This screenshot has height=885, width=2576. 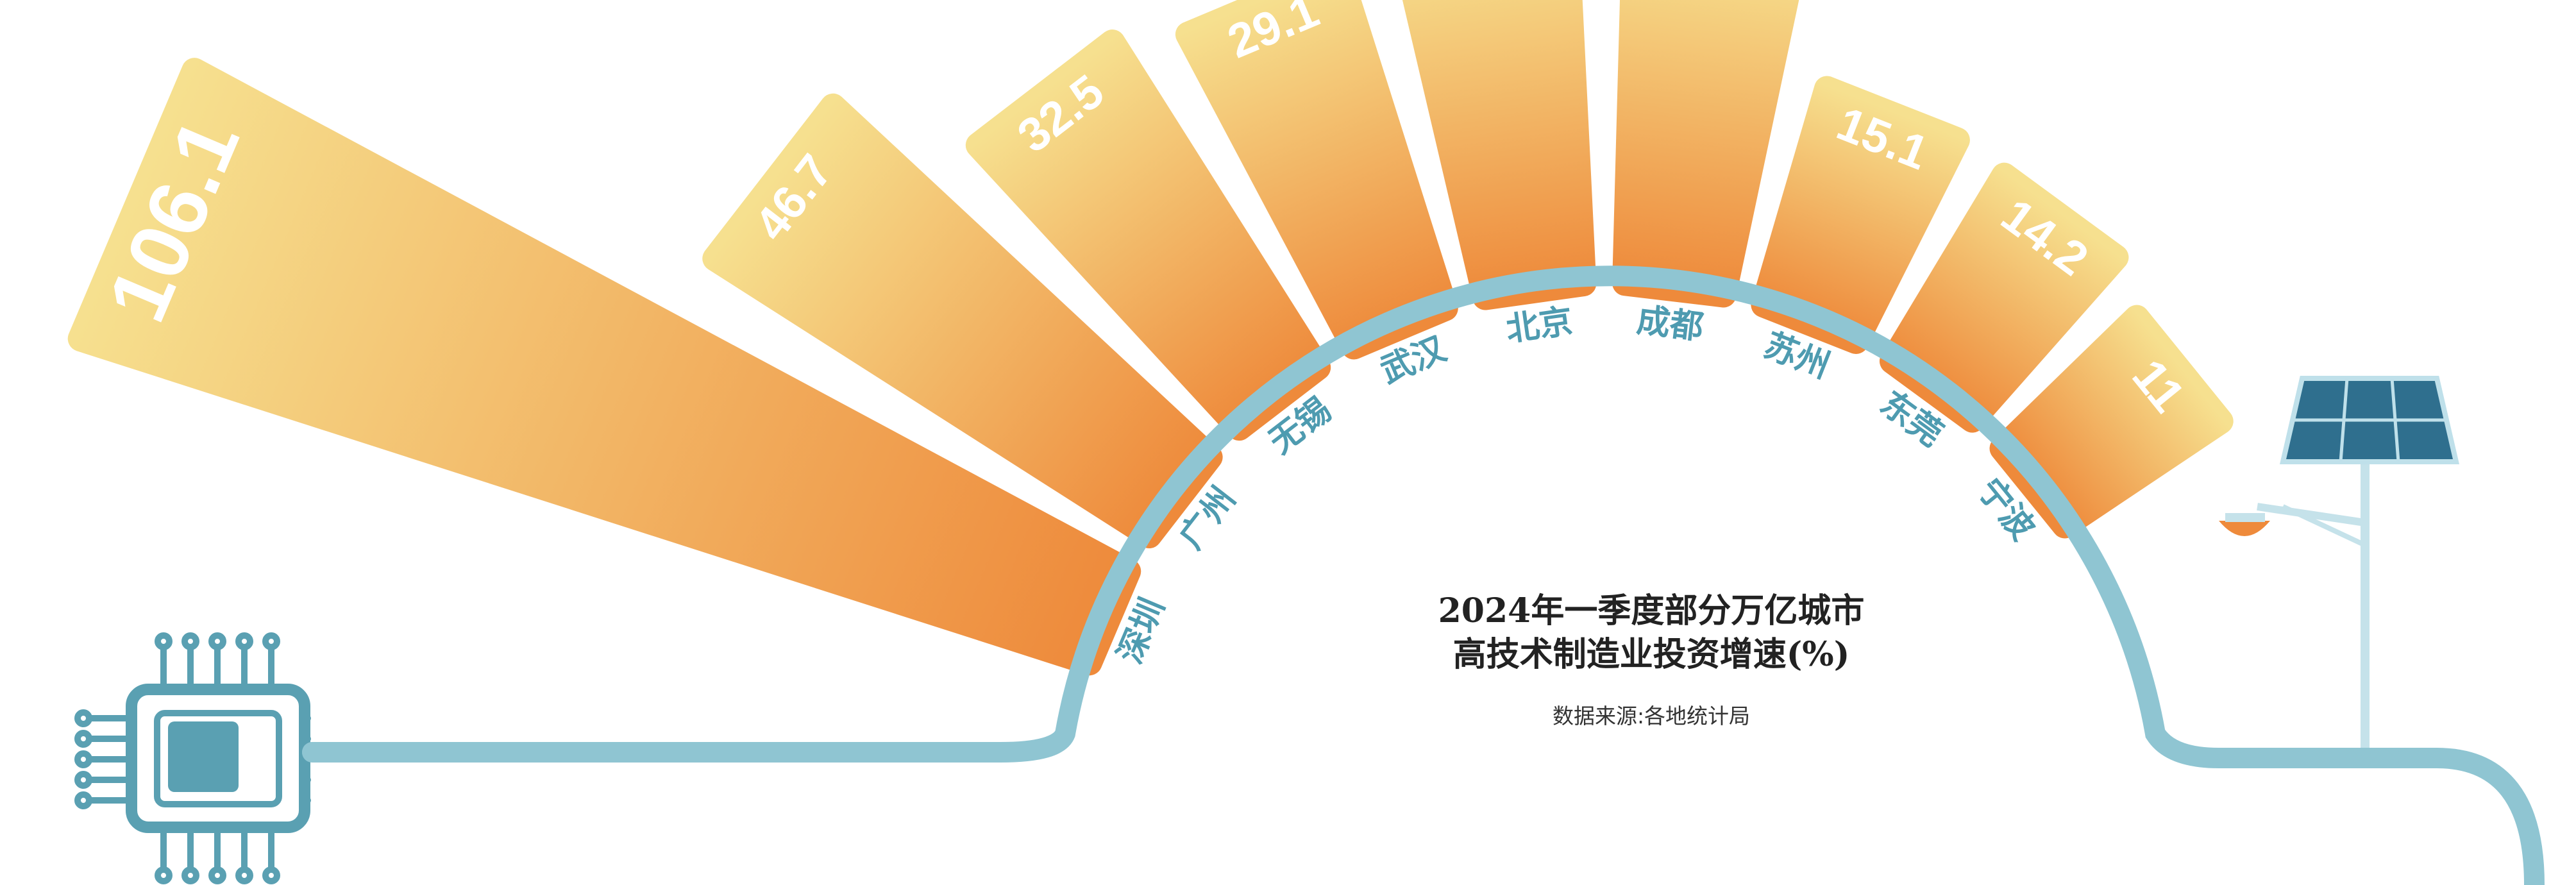 What do you see at coordinates (312, 752) in the screenshot?
I see `axis-start-dot` at bounding box center [312, 752].